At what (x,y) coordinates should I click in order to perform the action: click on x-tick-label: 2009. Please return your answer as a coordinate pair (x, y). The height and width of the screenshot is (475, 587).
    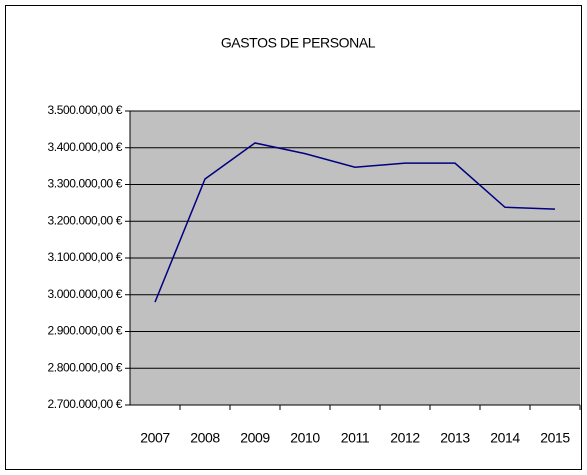
    Looking at the image, I should click on (255, 438).